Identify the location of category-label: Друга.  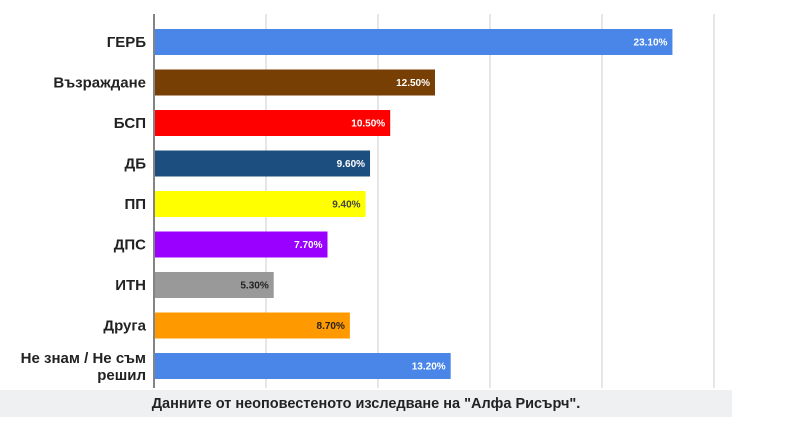
(124, 326).